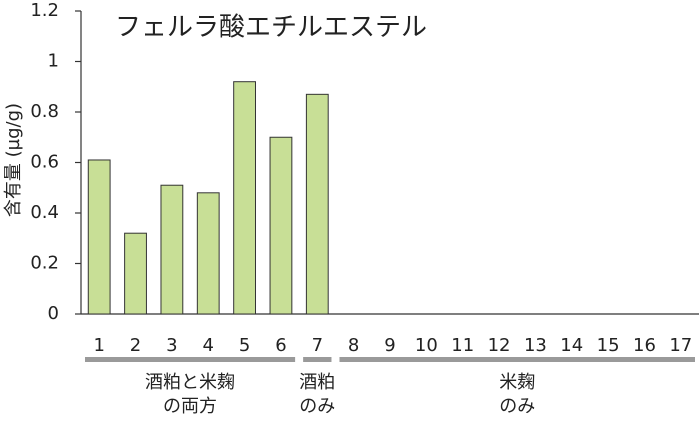  Describe the element at coordinates (190, 382) in the screenshot. I see `group-label: 酒粕と米麹` at that location.